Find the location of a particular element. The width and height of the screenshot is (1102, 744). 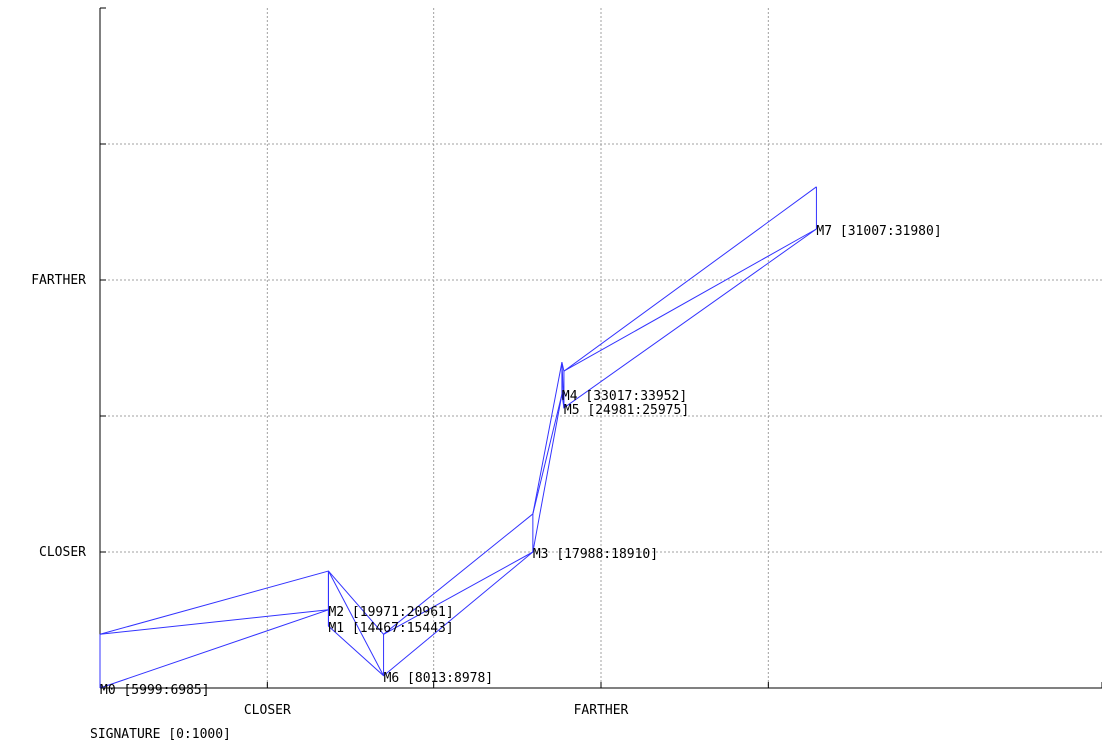

point-label: M1 [14467:15443] is located at coordinates (390, 628).